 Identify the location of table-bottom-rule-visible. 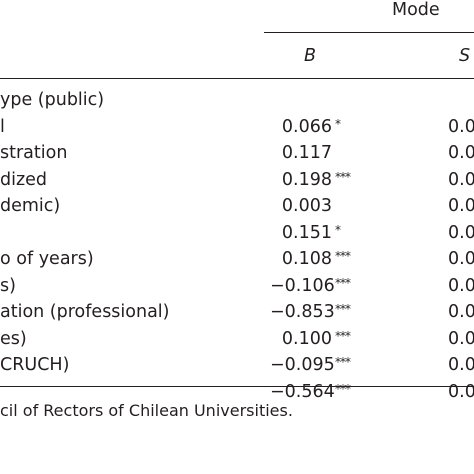
(237, 386).